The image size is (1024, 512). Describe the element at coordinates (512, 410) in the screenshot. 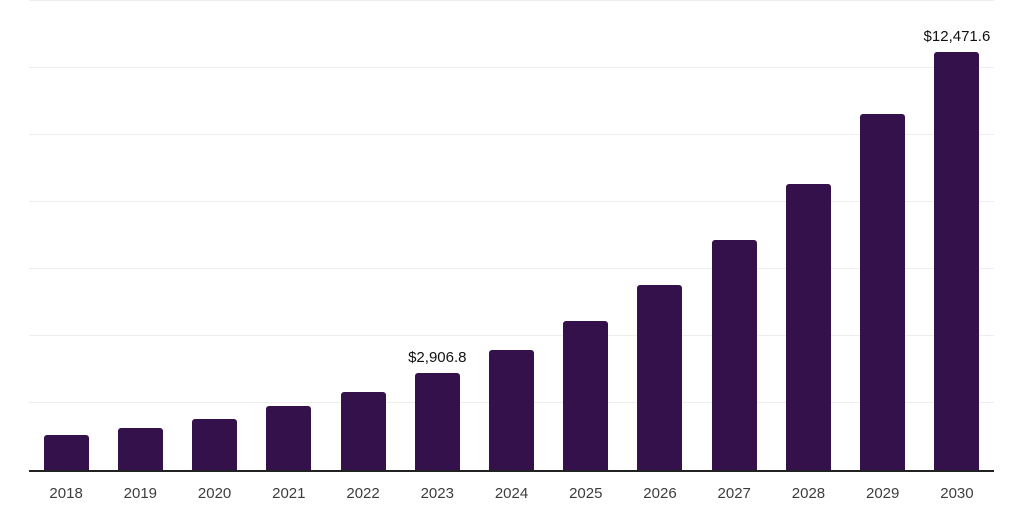

I see `bar-2024` at that location.